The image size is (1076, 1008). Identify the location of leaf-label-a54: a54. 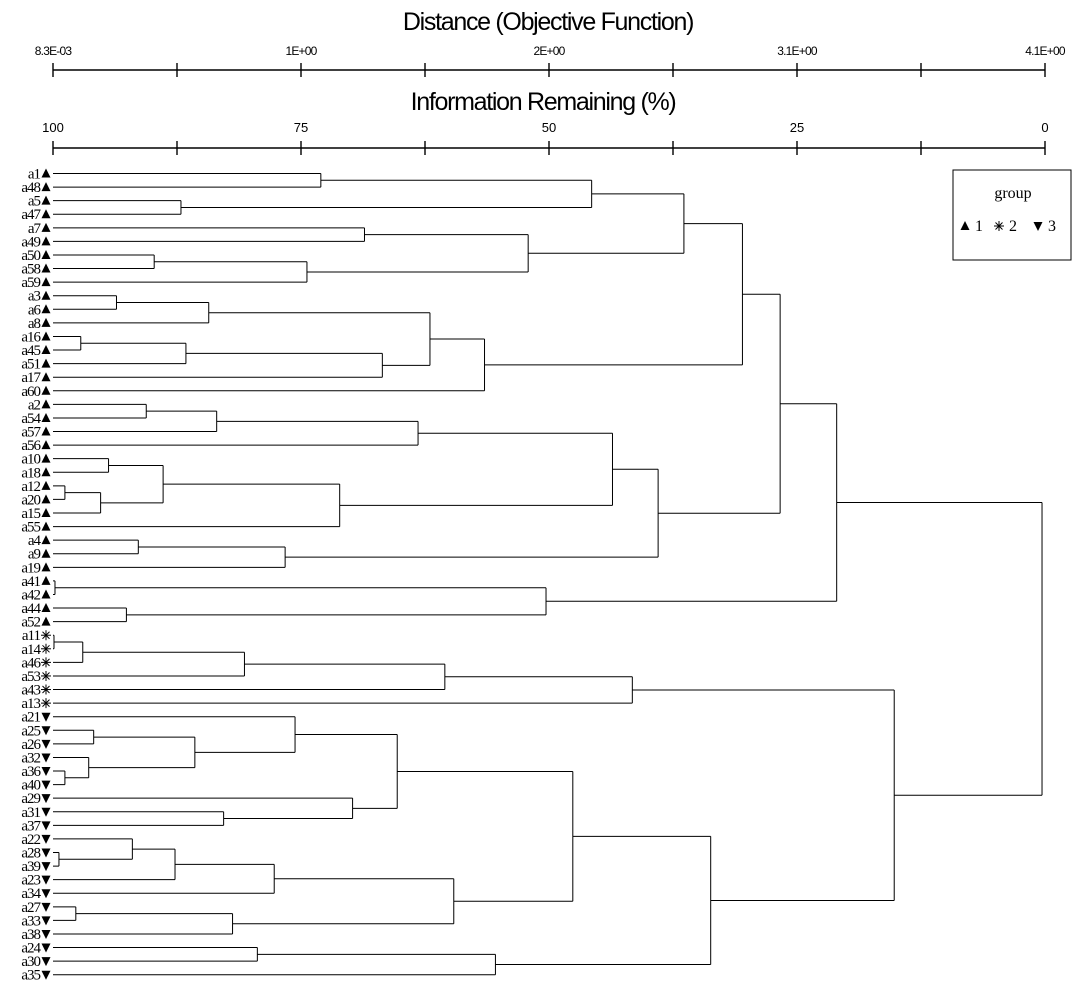
(31, 419).